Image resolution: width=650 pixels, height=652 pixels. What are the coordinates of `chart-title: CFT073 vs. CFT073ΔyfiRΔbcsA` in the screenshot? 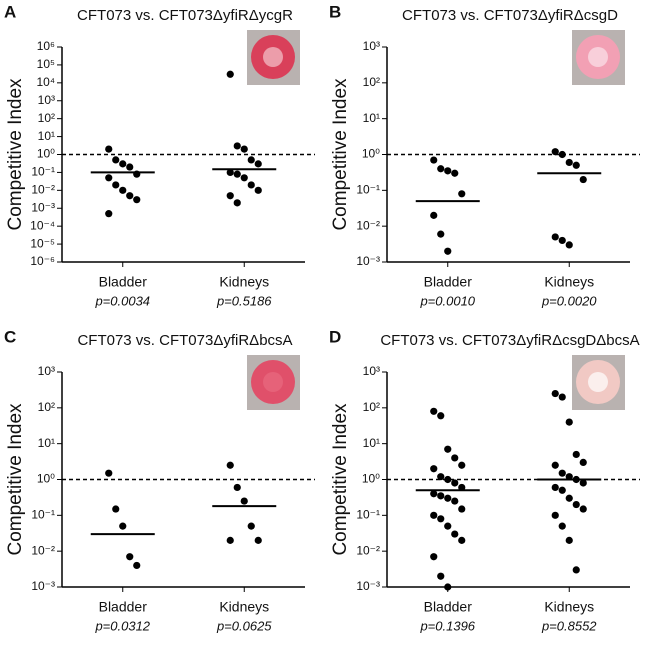 It's located at (184, 340).